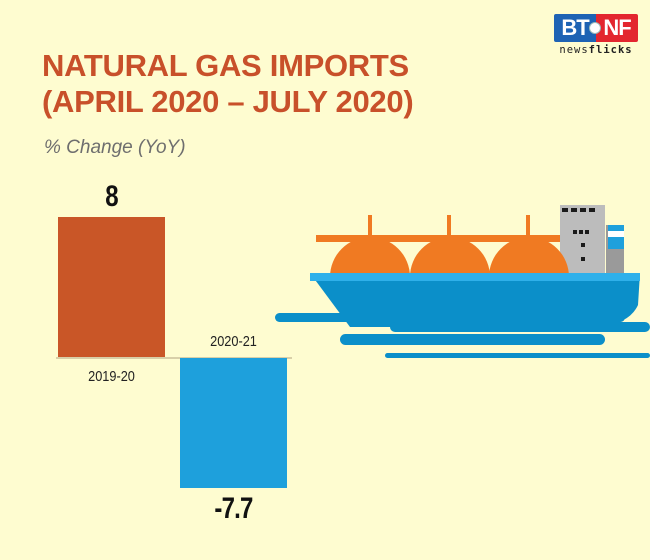  I want to click on value-label-2020-21: -7.7, so click(233, 508).